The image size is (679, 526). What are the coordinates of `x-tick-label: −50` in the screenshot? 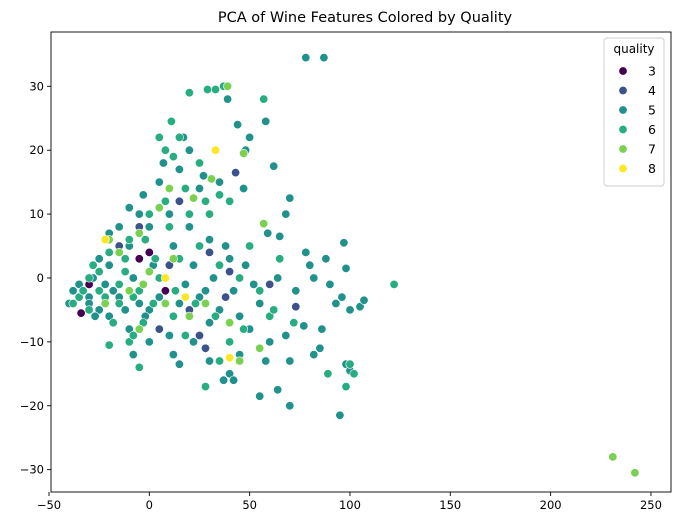 It's located at (49, 505).